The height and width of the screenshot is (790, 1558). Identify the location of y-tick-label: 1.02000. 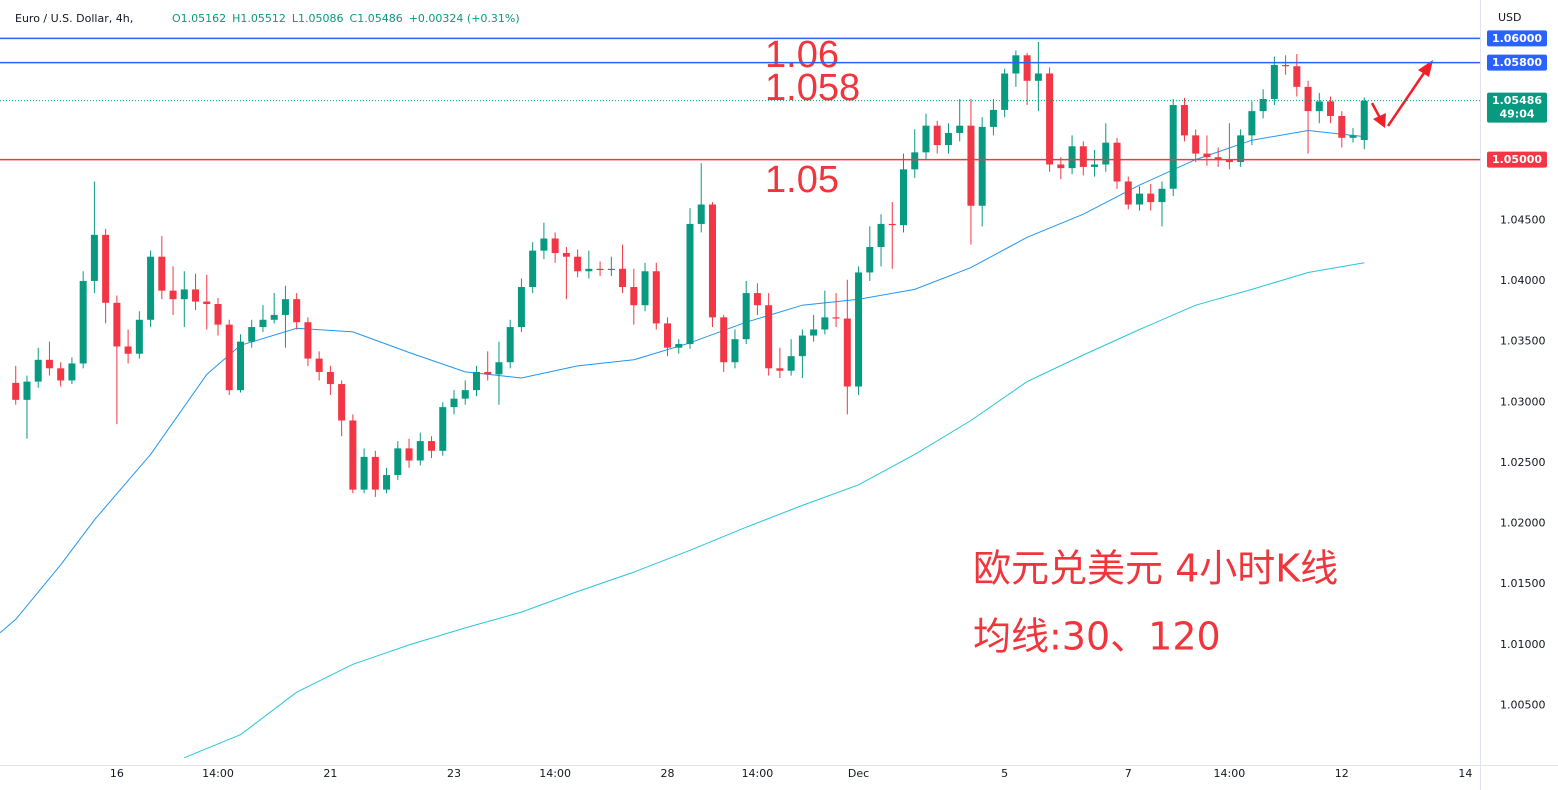
(1523, 523).